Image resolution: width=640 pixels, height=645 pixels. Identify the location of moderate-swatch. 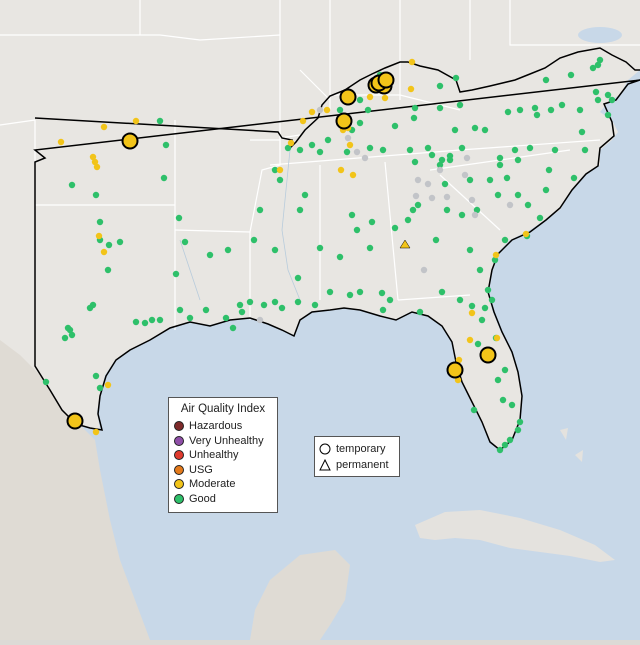
(179, 484).